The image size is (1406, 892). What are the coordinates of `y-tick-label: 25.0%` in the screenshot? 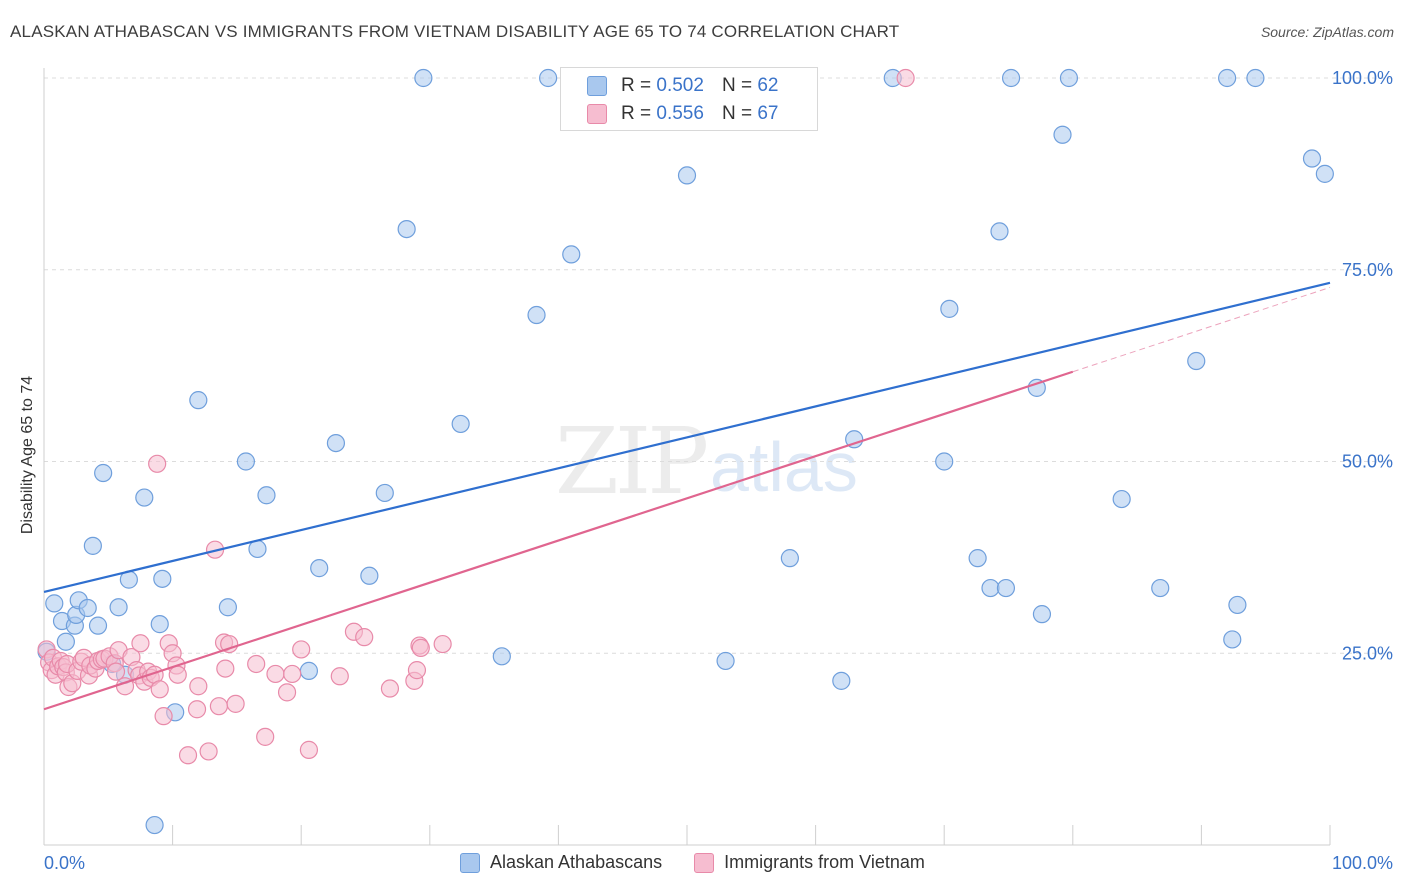 It's located at (1367, 653).